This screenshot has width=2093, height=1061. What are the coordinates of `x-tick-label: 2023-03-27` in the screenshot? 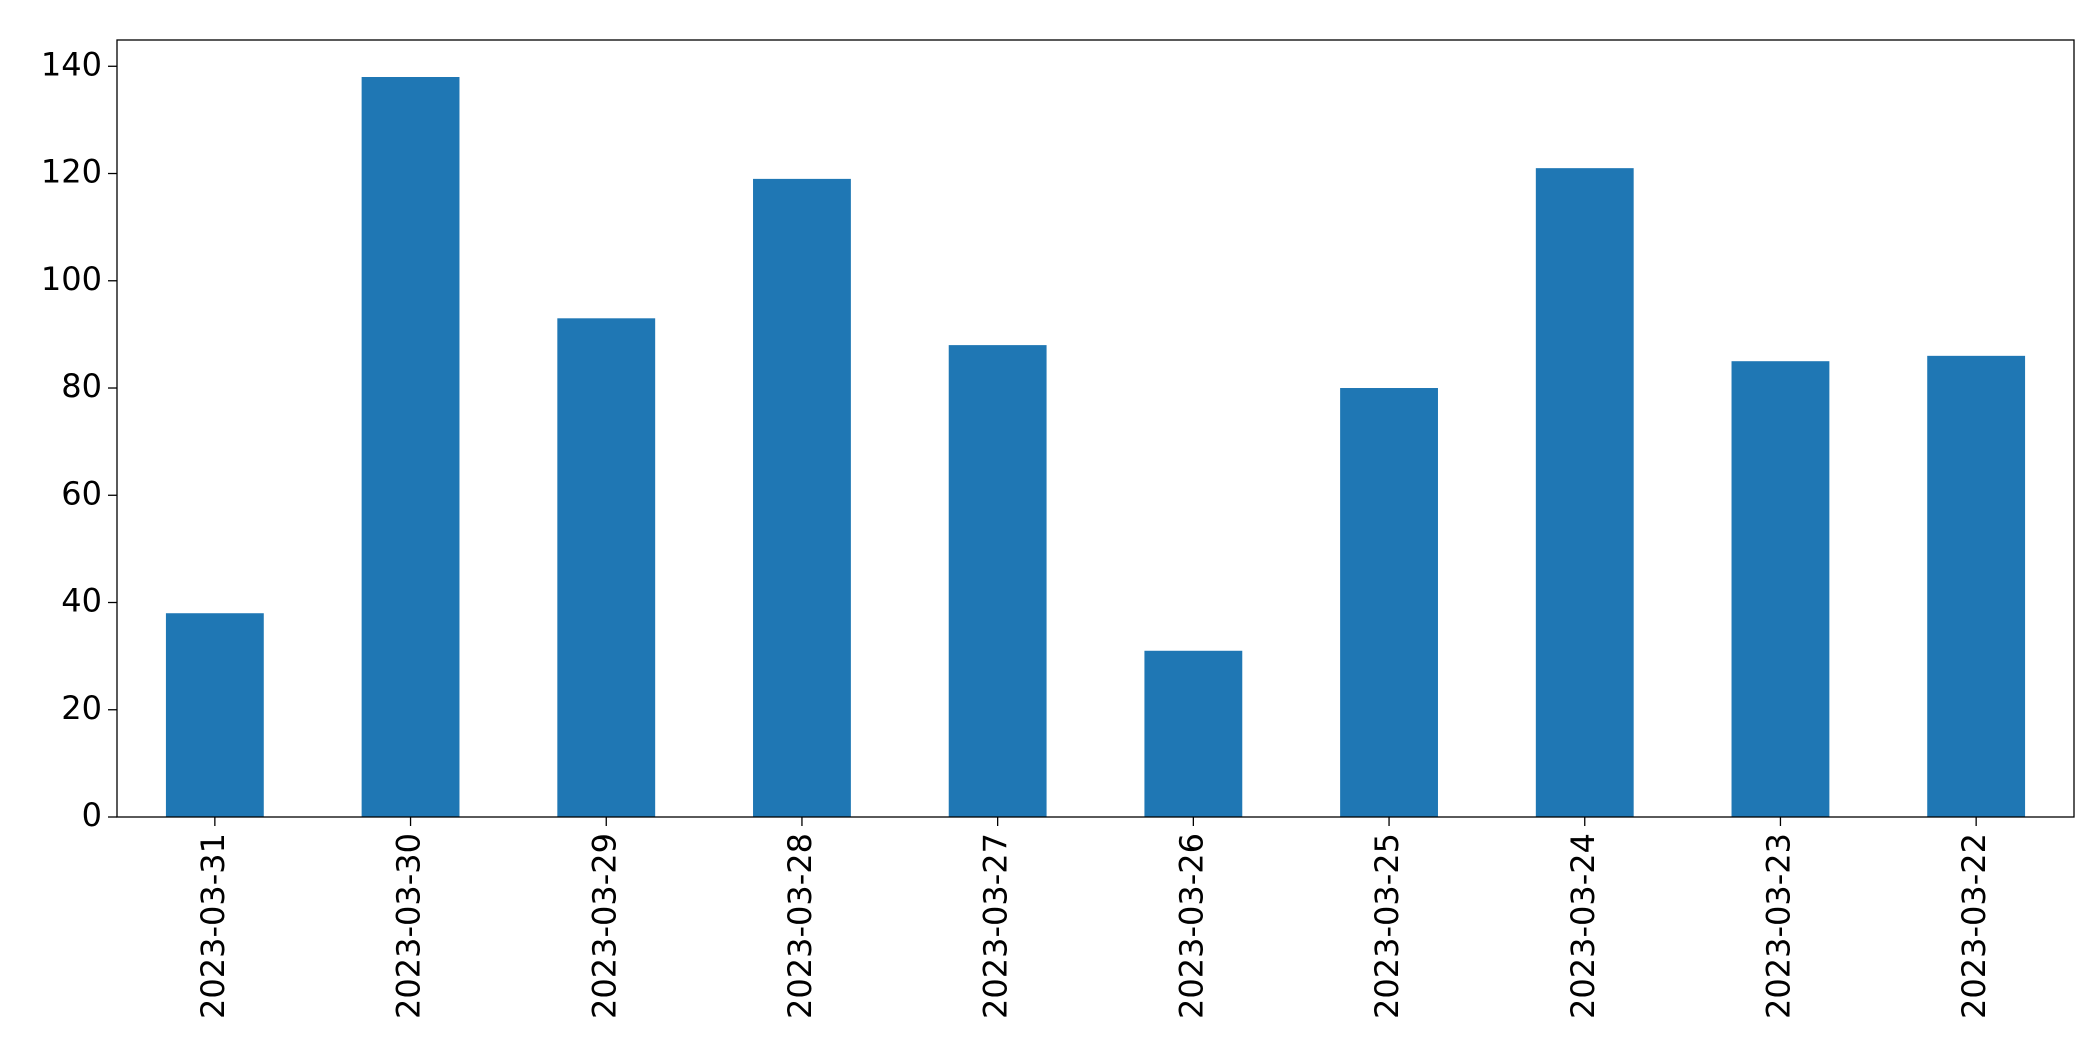 It's located at (996, 926).